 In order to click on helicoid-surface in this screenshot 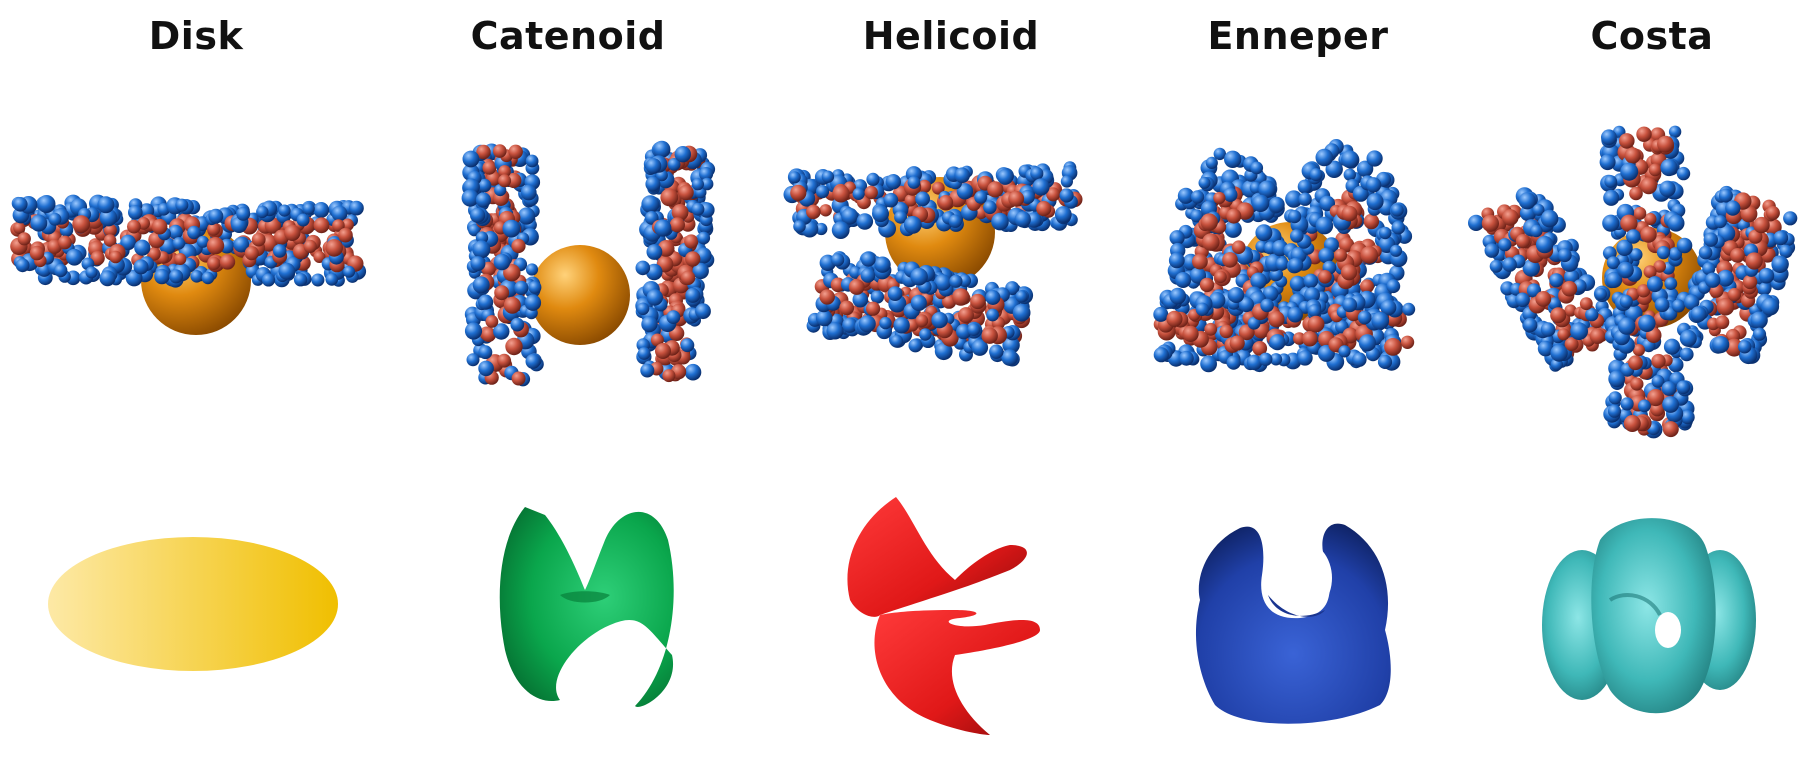, I will do `click(943, 616)`.